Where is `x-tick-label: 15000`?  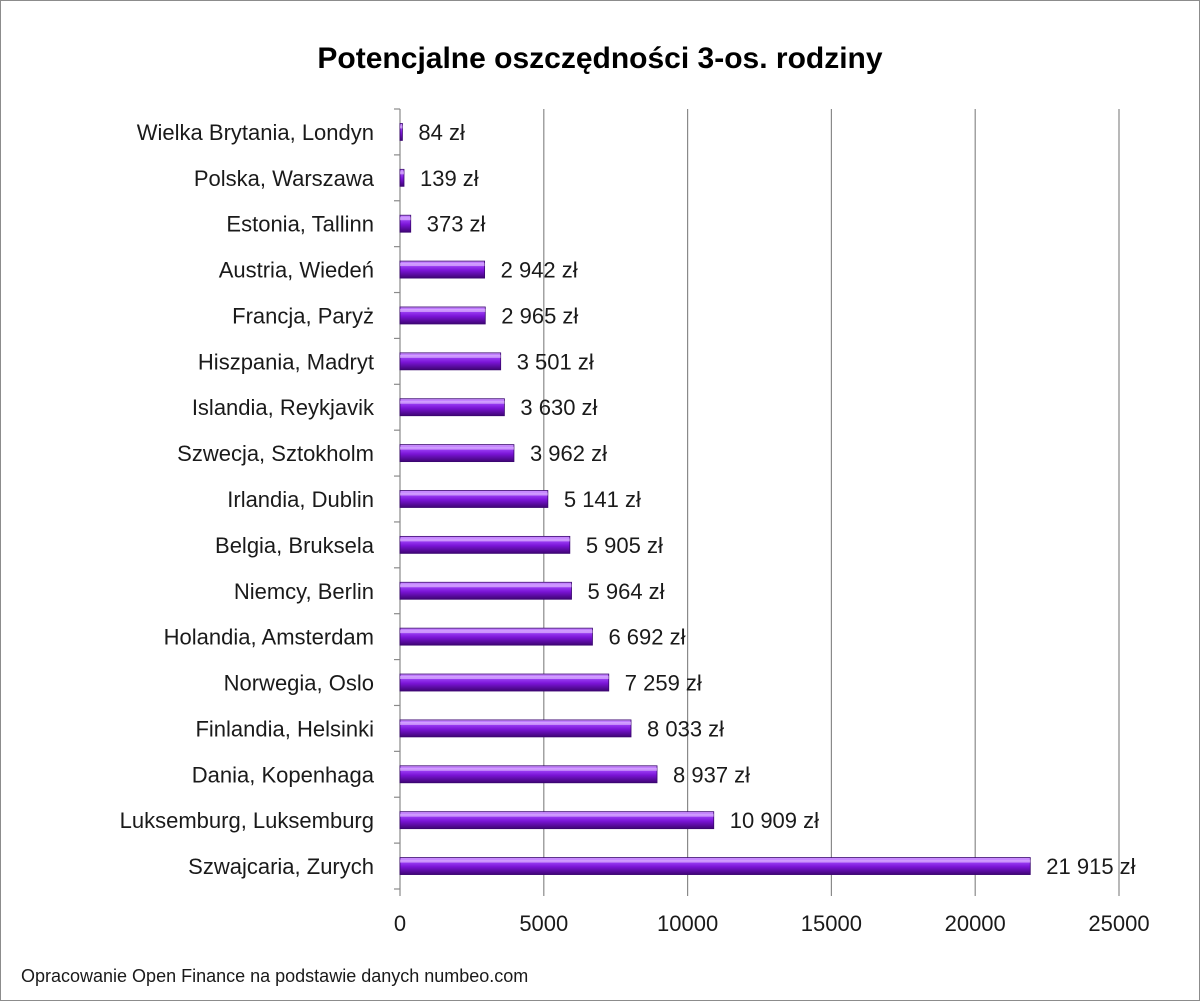
x-tick-label: 15000 is located at coordinates (831, 923).